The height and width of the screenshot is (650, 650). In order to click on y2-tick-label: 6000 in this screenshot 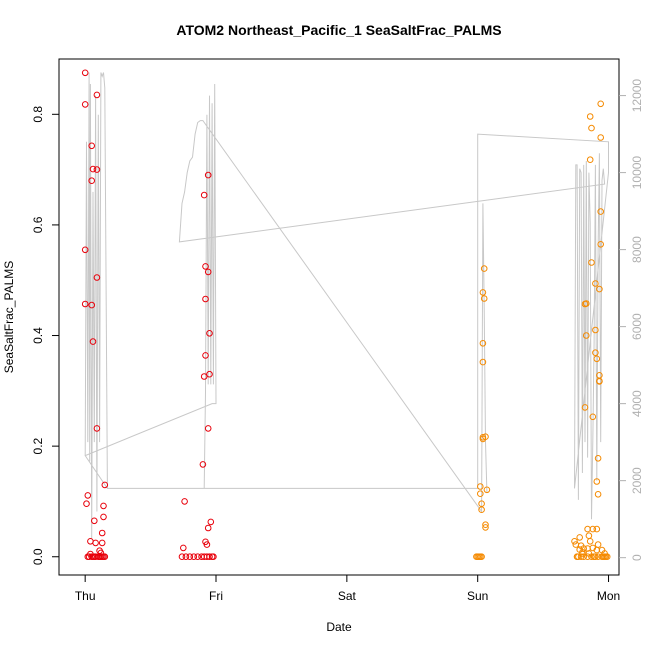, I will do `click(637, 326)`.